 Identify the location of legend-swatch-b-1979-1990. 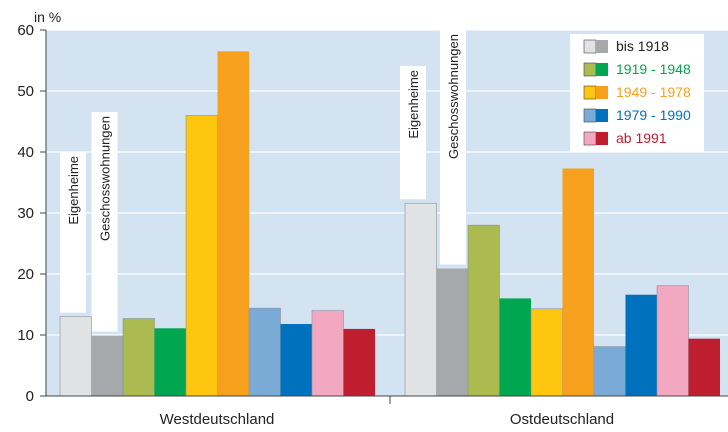
(602, 115).